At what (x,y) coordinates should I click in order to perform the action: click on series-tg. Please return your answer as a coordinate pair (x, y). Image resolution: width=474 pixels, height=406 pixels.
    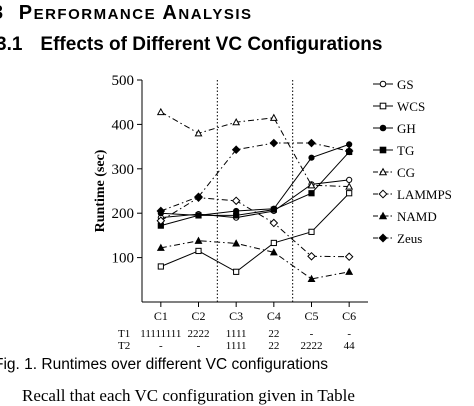
    Looking at the image, I should click on (255, 188).